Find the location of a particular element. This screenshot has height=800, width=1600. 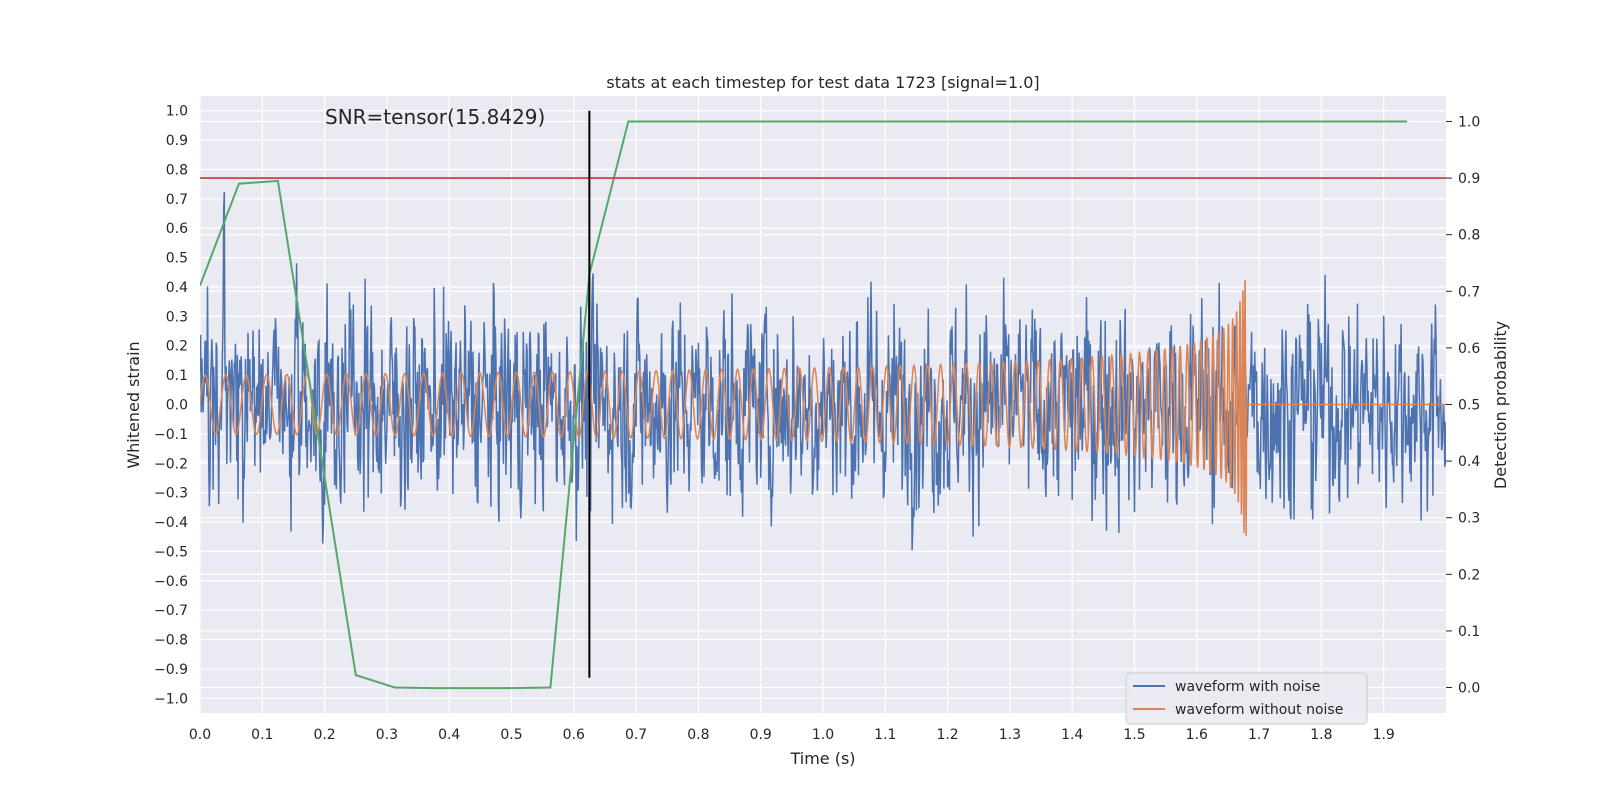

y-tick-label: 0.1 is located at coordinates (177, 376).